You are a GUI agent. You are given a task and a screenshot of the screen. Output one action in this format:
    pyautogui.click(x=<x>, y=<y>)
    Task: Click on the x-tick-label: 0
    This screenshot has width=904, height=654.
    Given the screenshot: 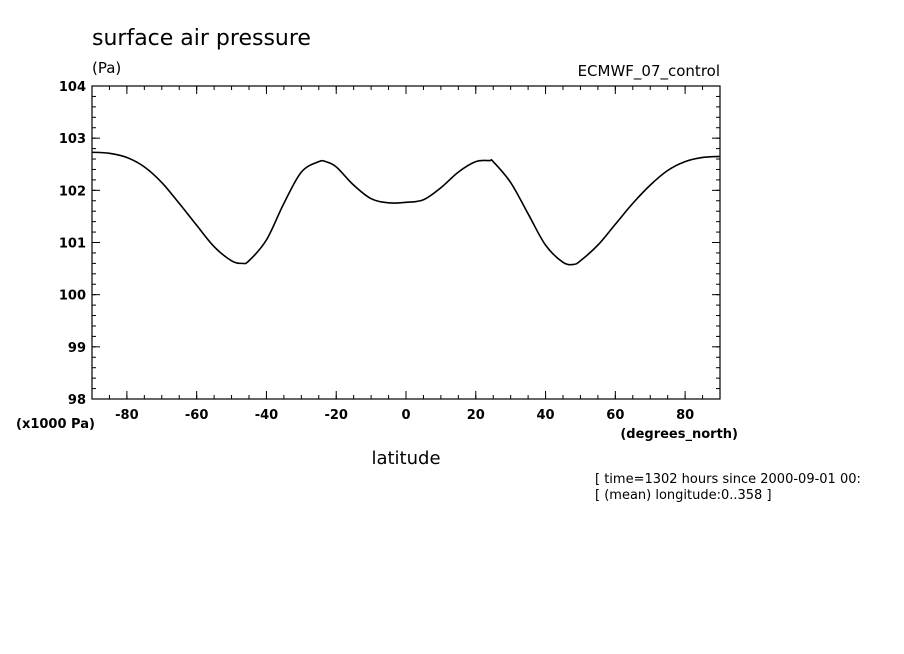 What is the action you would take?
    pyautogui.click(x=405, y=415)
    